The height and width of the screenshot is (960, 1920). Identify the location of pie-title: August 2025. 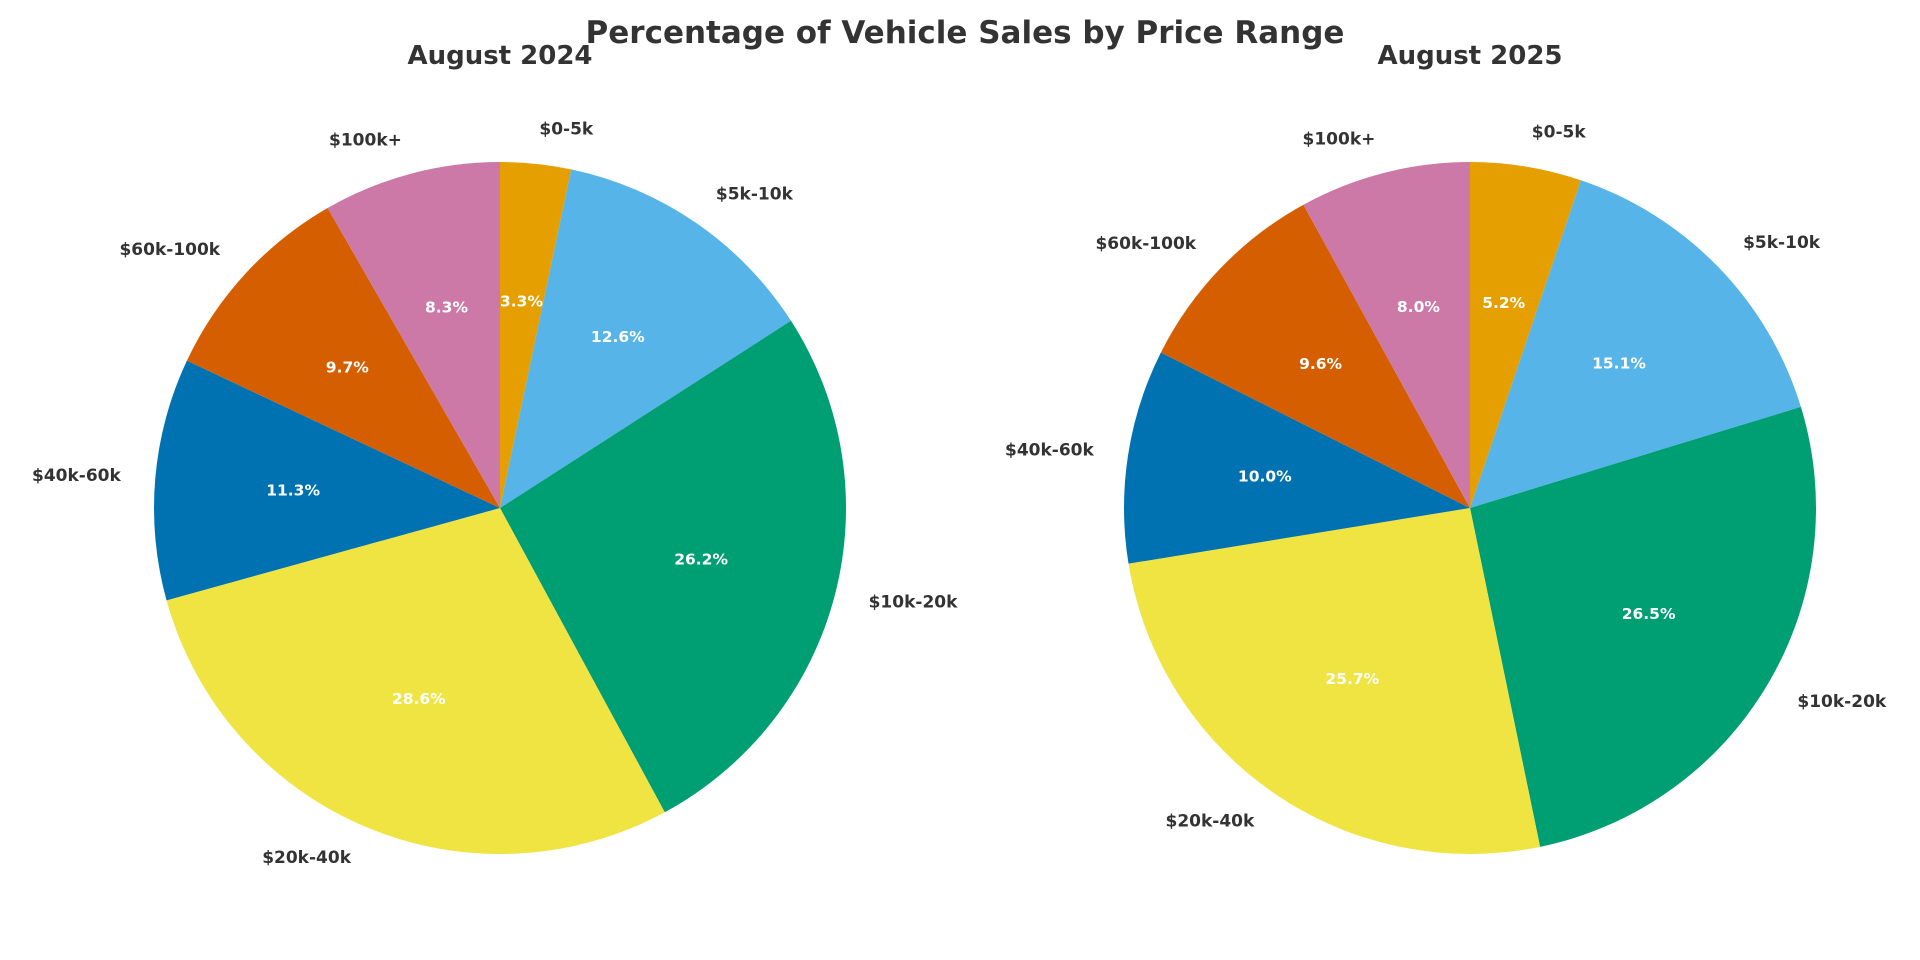
(1469, 56).